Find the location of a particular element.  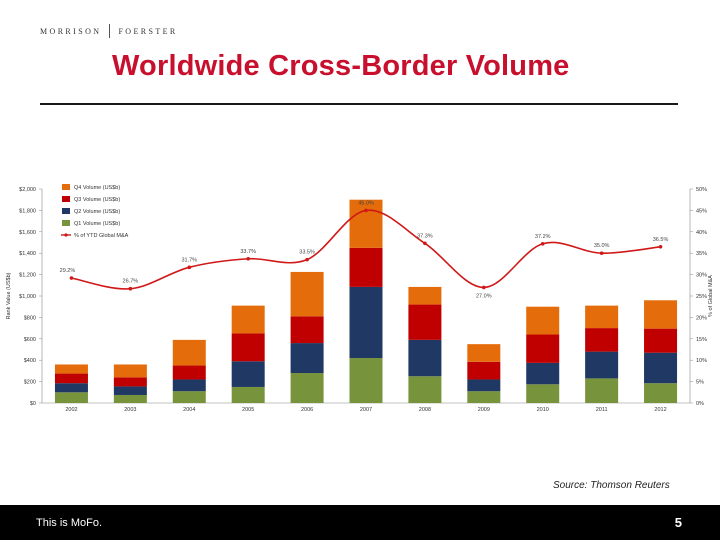

bar-2005-q2 is located at coordinates (248, 374).